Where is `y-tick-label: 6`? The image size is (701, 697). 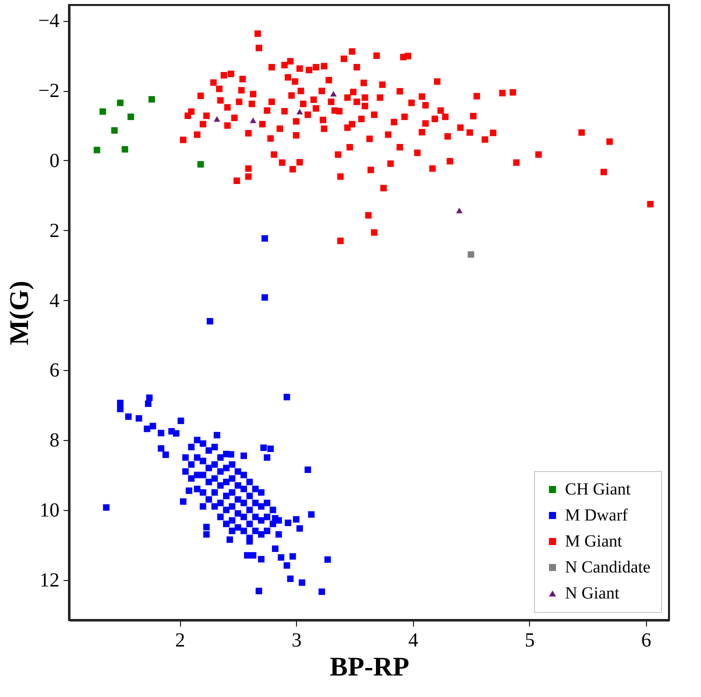
y-tick-label: 6 is located at coordinates (55, 371).